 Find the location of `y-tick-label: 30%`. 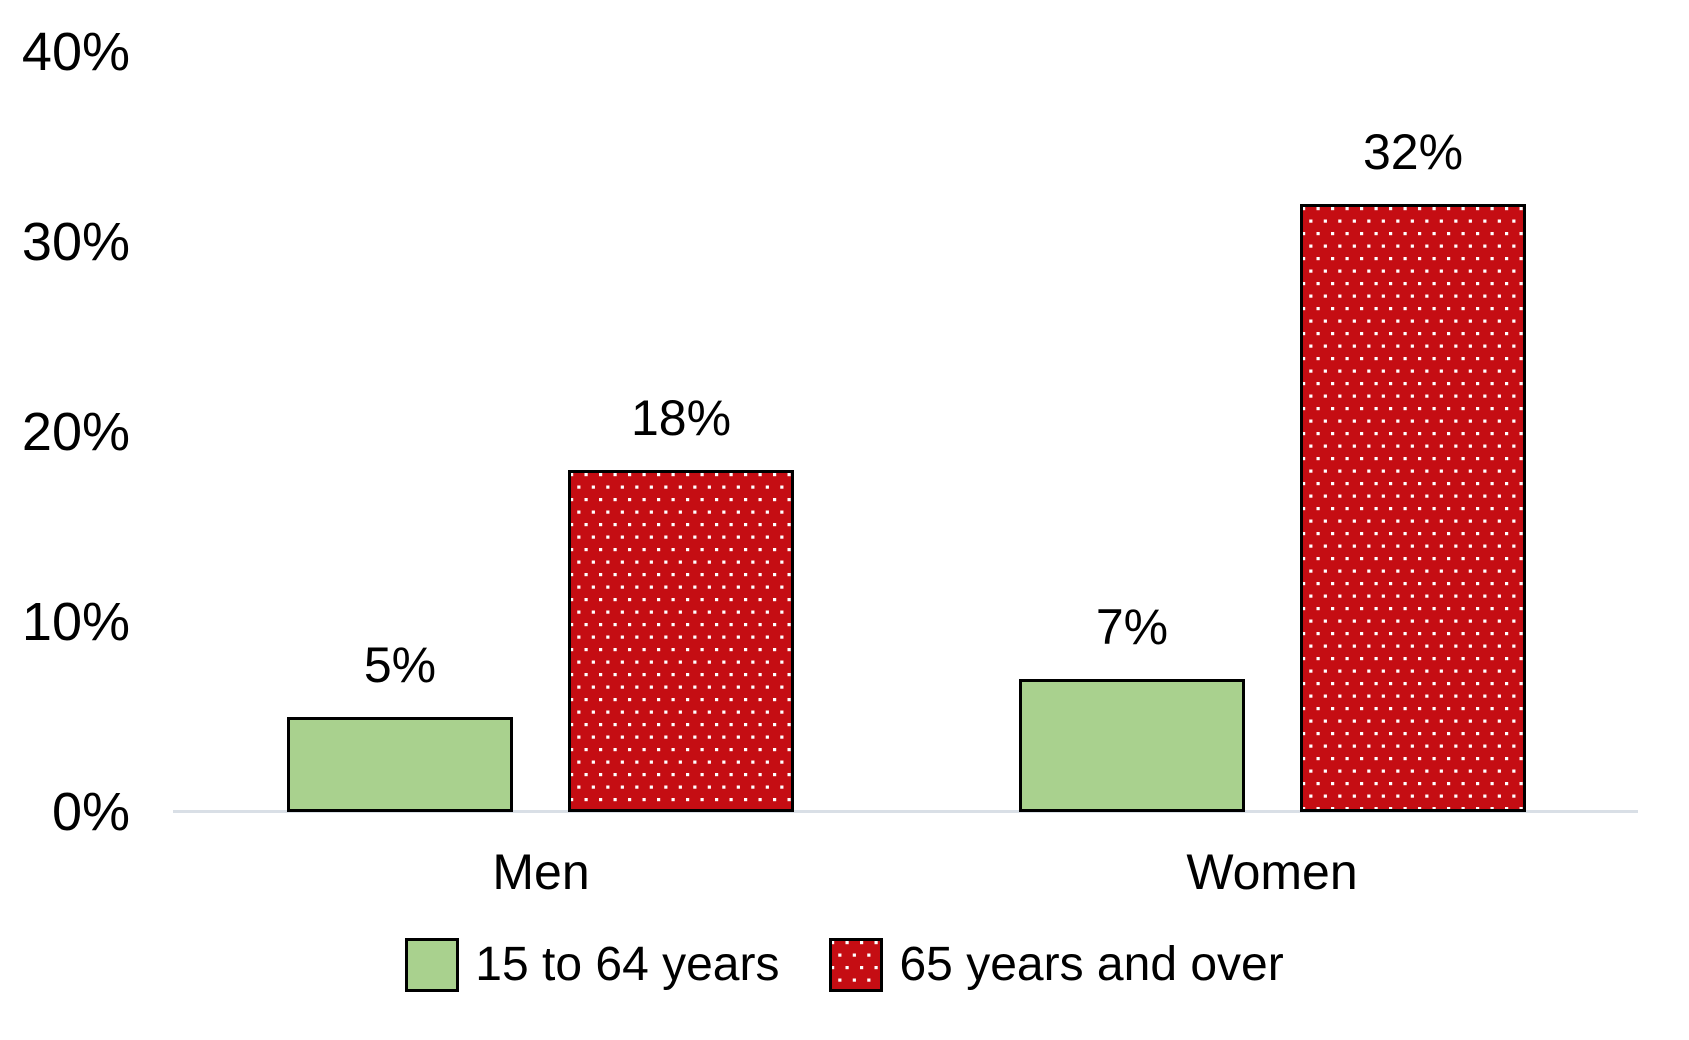

y-tick-label: 30% is located at coordinates (75, 242).